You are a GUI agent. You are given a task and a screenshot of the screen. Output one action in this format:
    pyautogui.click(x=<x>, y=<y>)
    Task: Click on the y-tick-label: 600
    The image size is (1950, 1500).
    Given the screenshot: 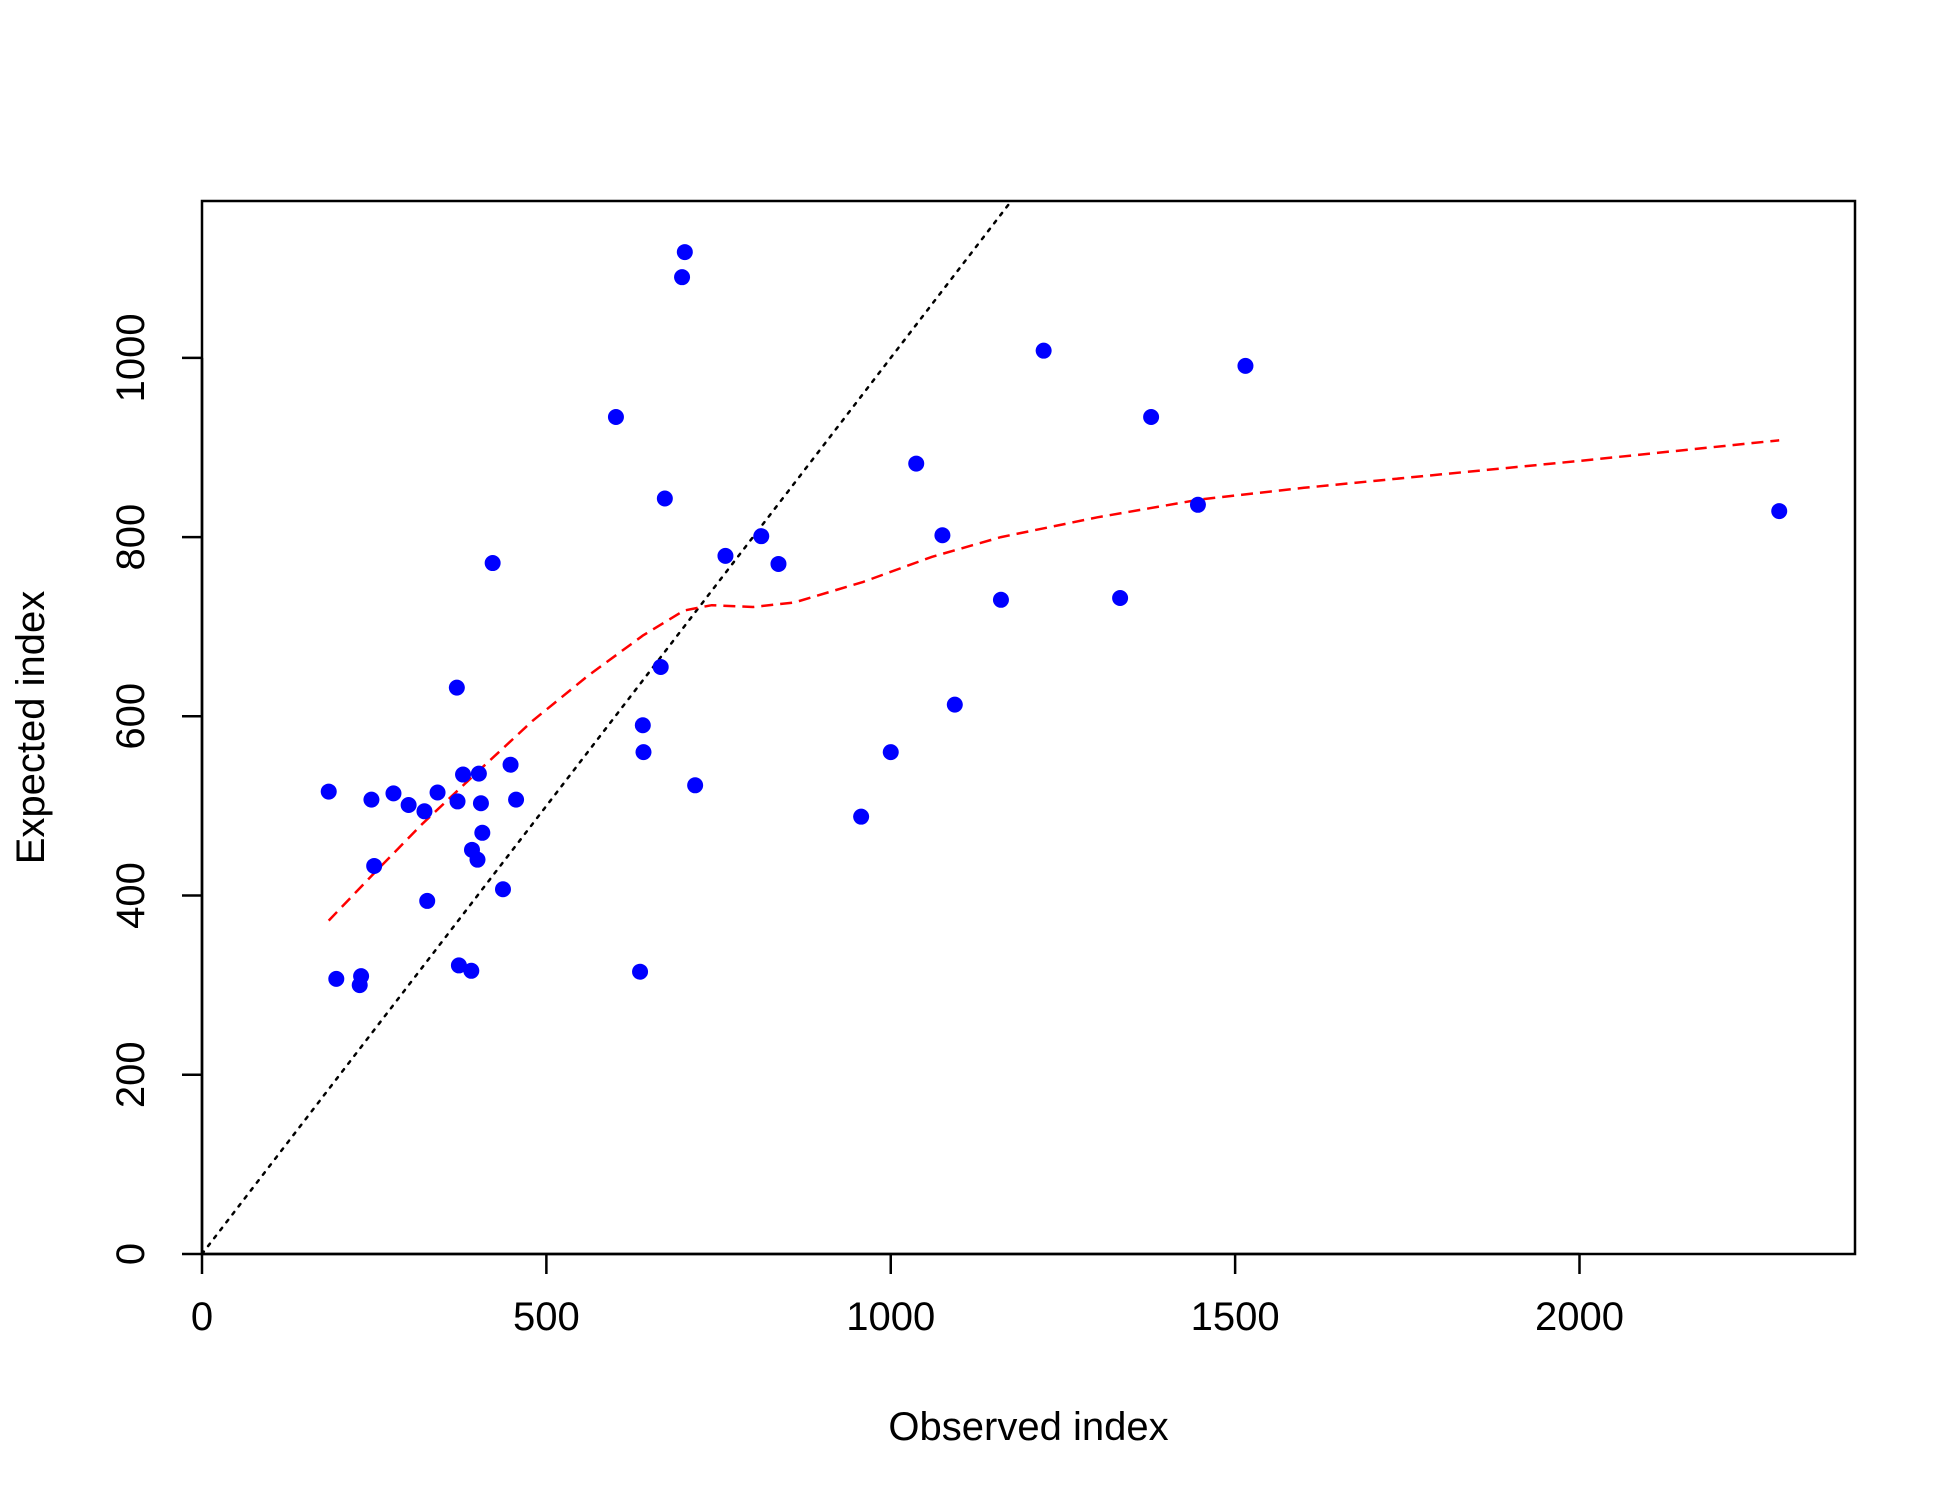 What is the action you would take?
    pyautogui.click(x=131, y=716)
    